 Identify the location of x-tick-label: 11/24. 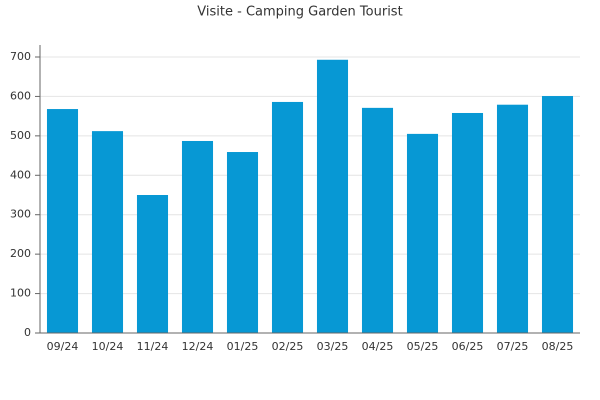
(153, 346).